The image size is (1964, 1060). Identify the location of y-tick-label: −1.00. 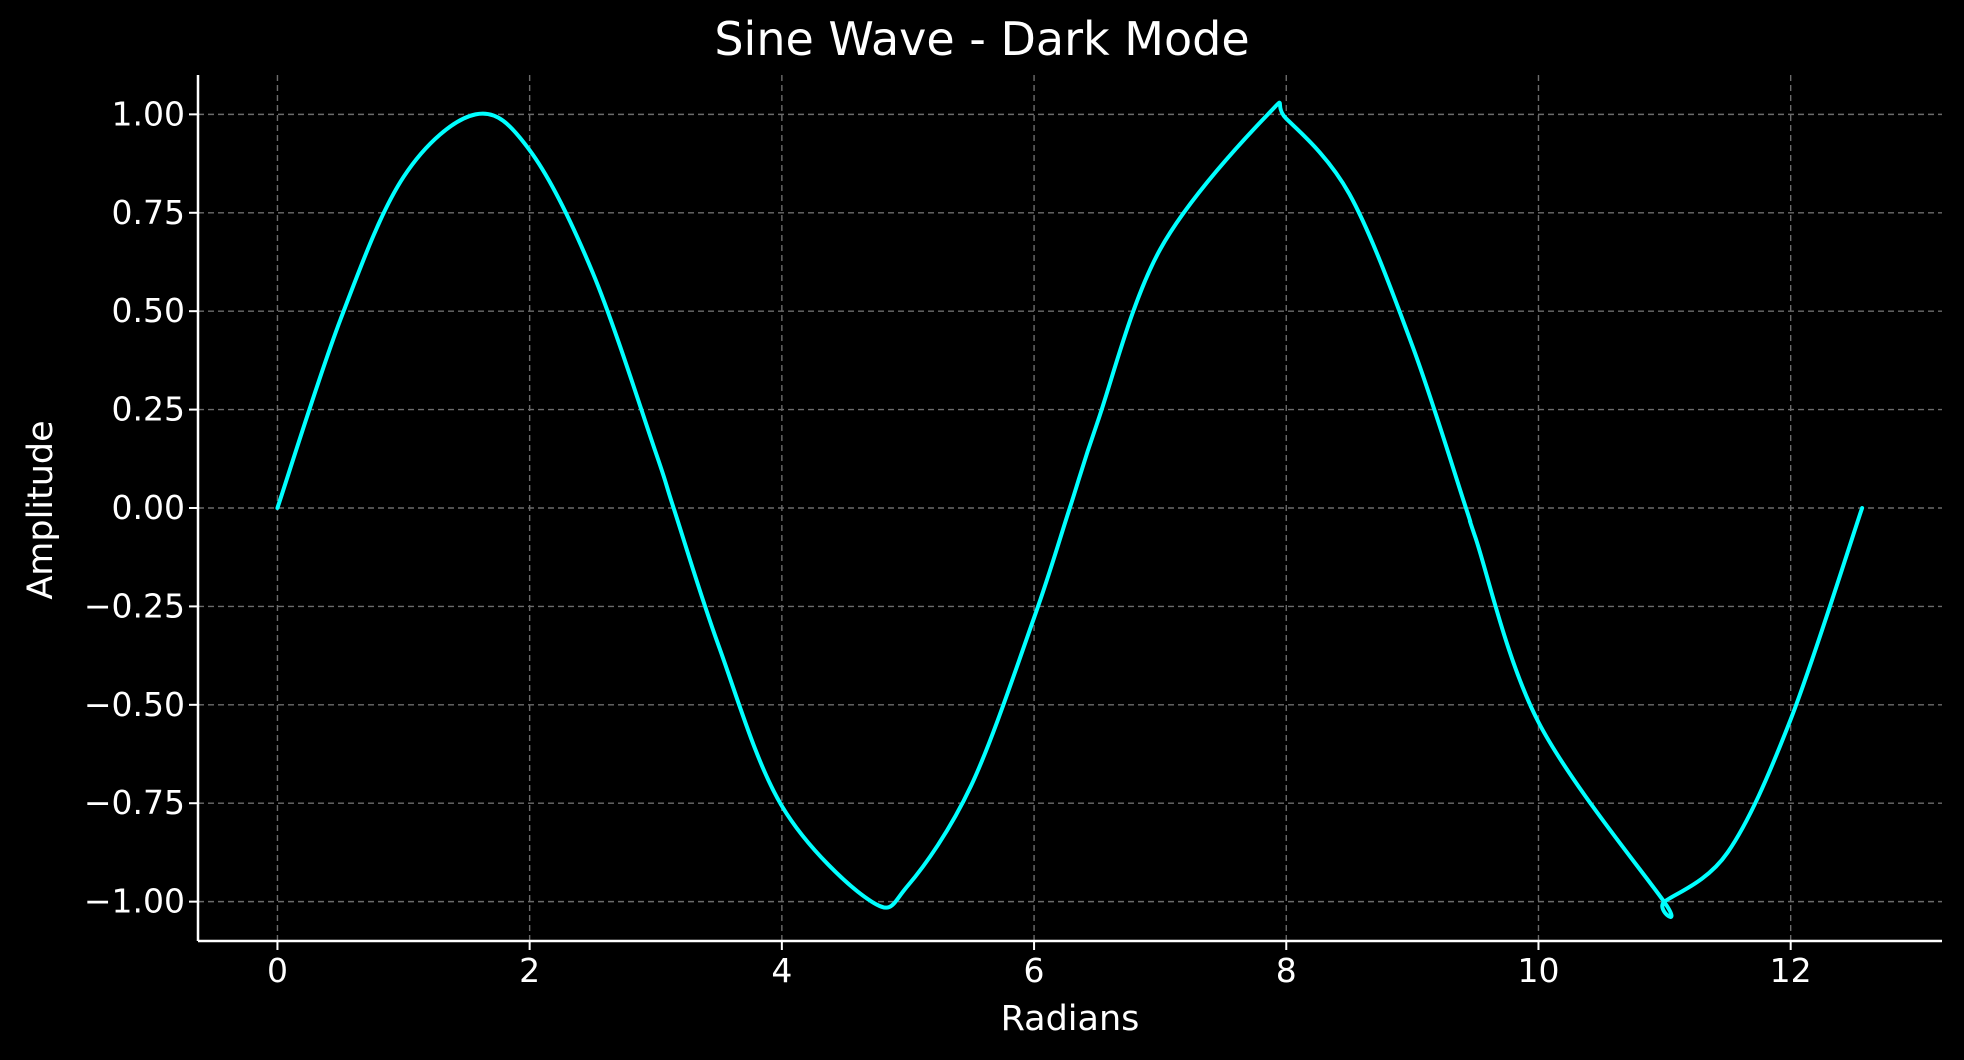
(134, 901).